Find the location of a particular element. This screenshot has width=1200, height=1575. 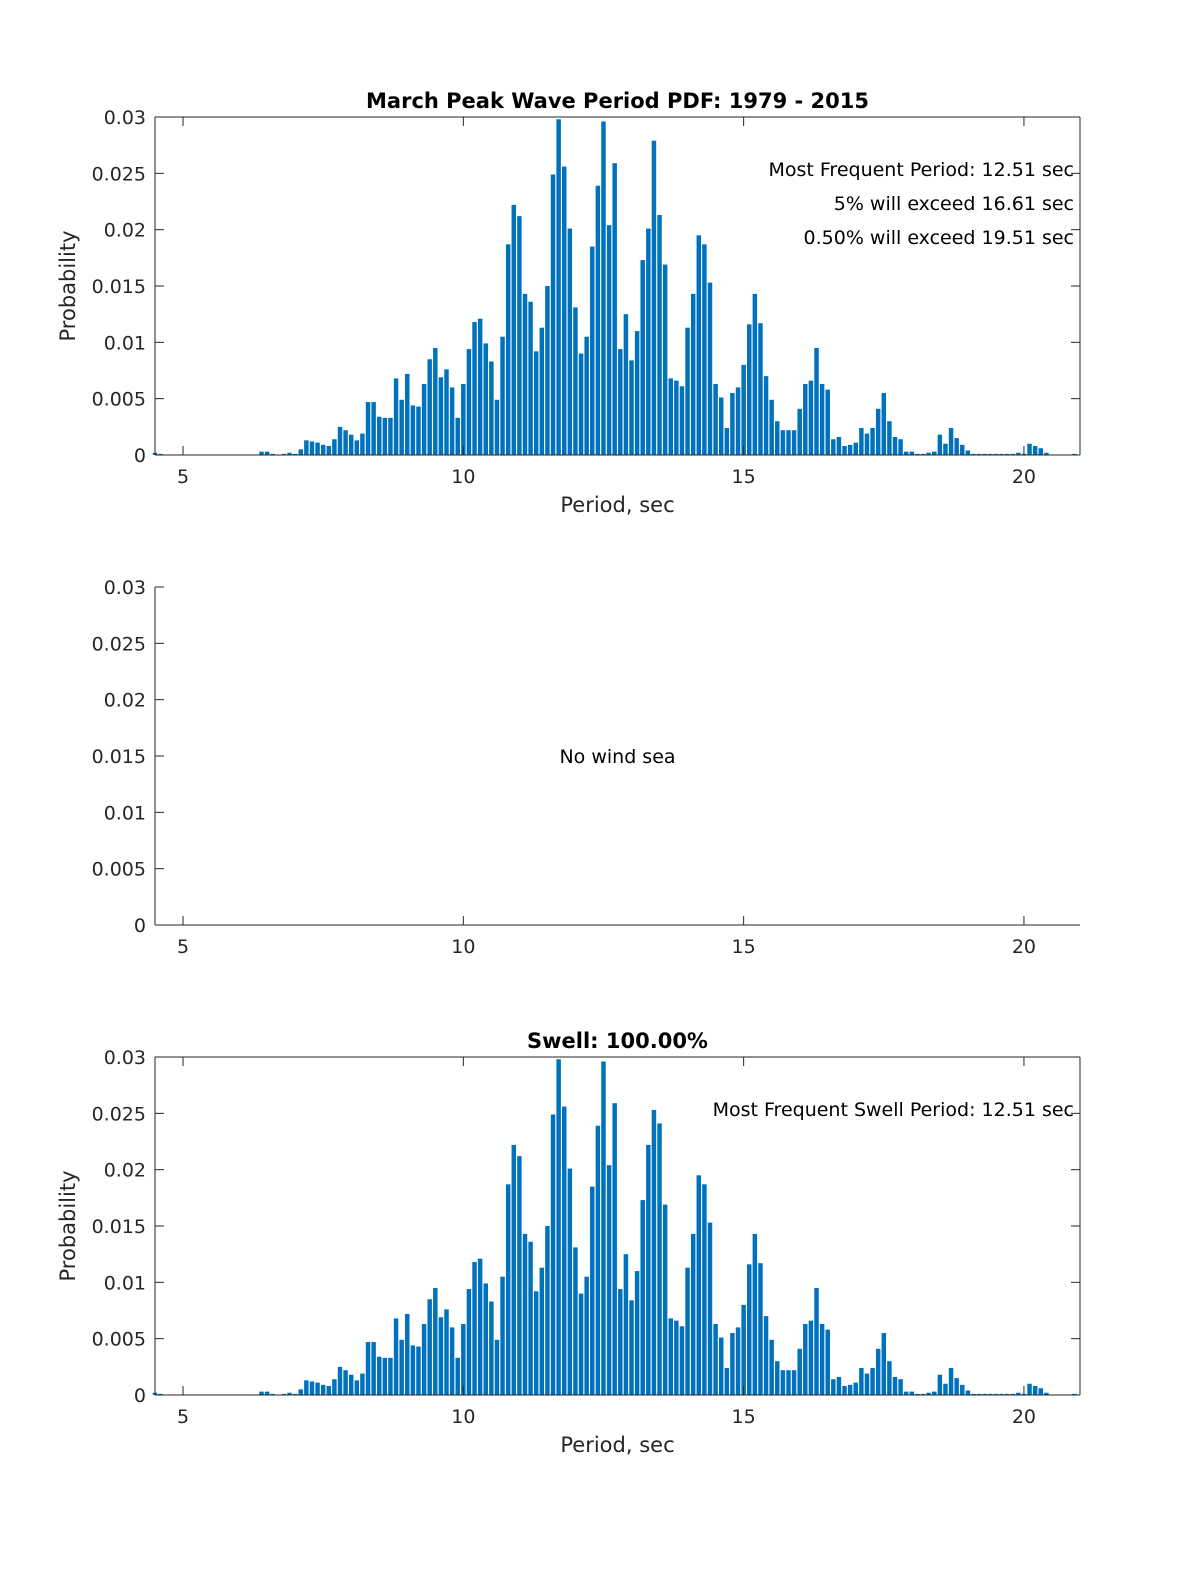

x-tick-label: 20 is located at coordinates (1024, 1417).